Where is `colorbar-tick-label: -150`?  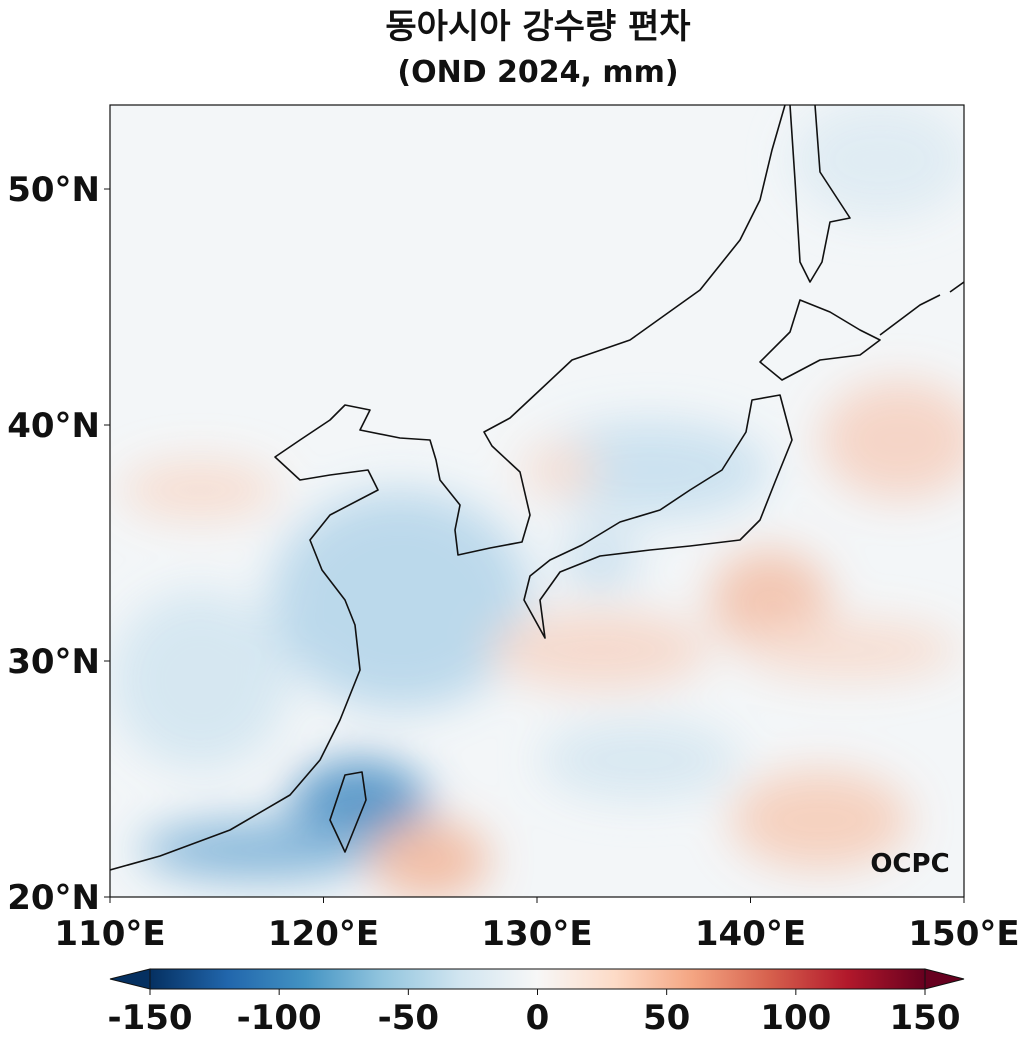 colorbar-tick-label: -150 is located at coordinates (149, 1018).